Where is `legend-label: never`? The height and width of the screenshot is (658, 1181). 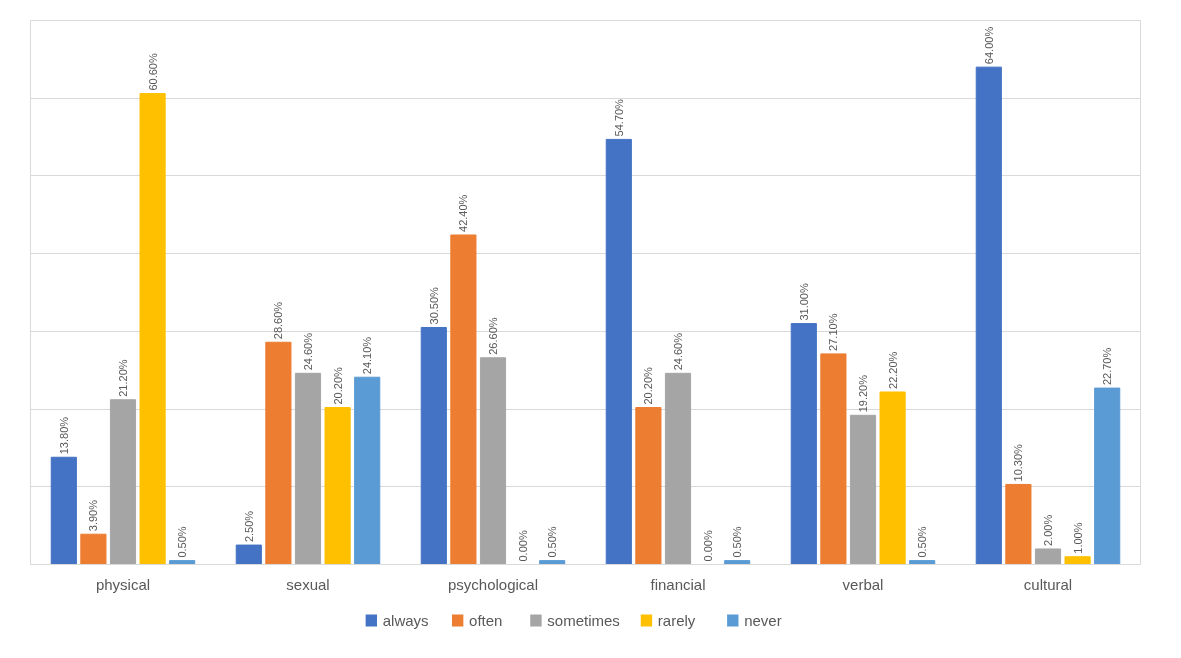 legend-label: never is located at coordinates (763, 620).